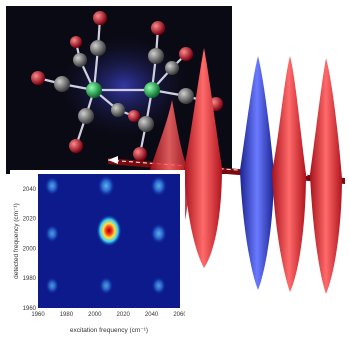 This screenshot has width=349, height=338. I want to click on x-tick-label: 2060, so click(179, 315).